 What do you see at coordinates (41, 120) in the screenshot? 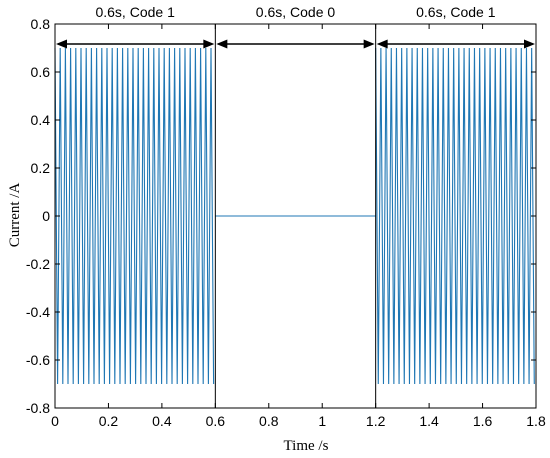
I see `y-tick-label: 0.4` at bounding box center [41, 120].